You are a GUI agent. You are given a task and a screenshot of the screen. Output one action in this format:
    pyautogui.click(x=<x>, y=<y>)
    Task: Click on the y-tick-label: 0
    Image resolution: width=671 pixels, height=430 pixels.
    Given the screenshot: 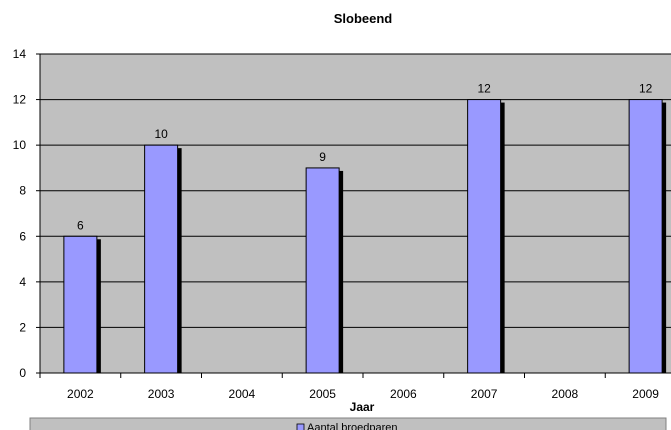 What is the action you would take?
    pyautogui.click(x=22, y=373)
    